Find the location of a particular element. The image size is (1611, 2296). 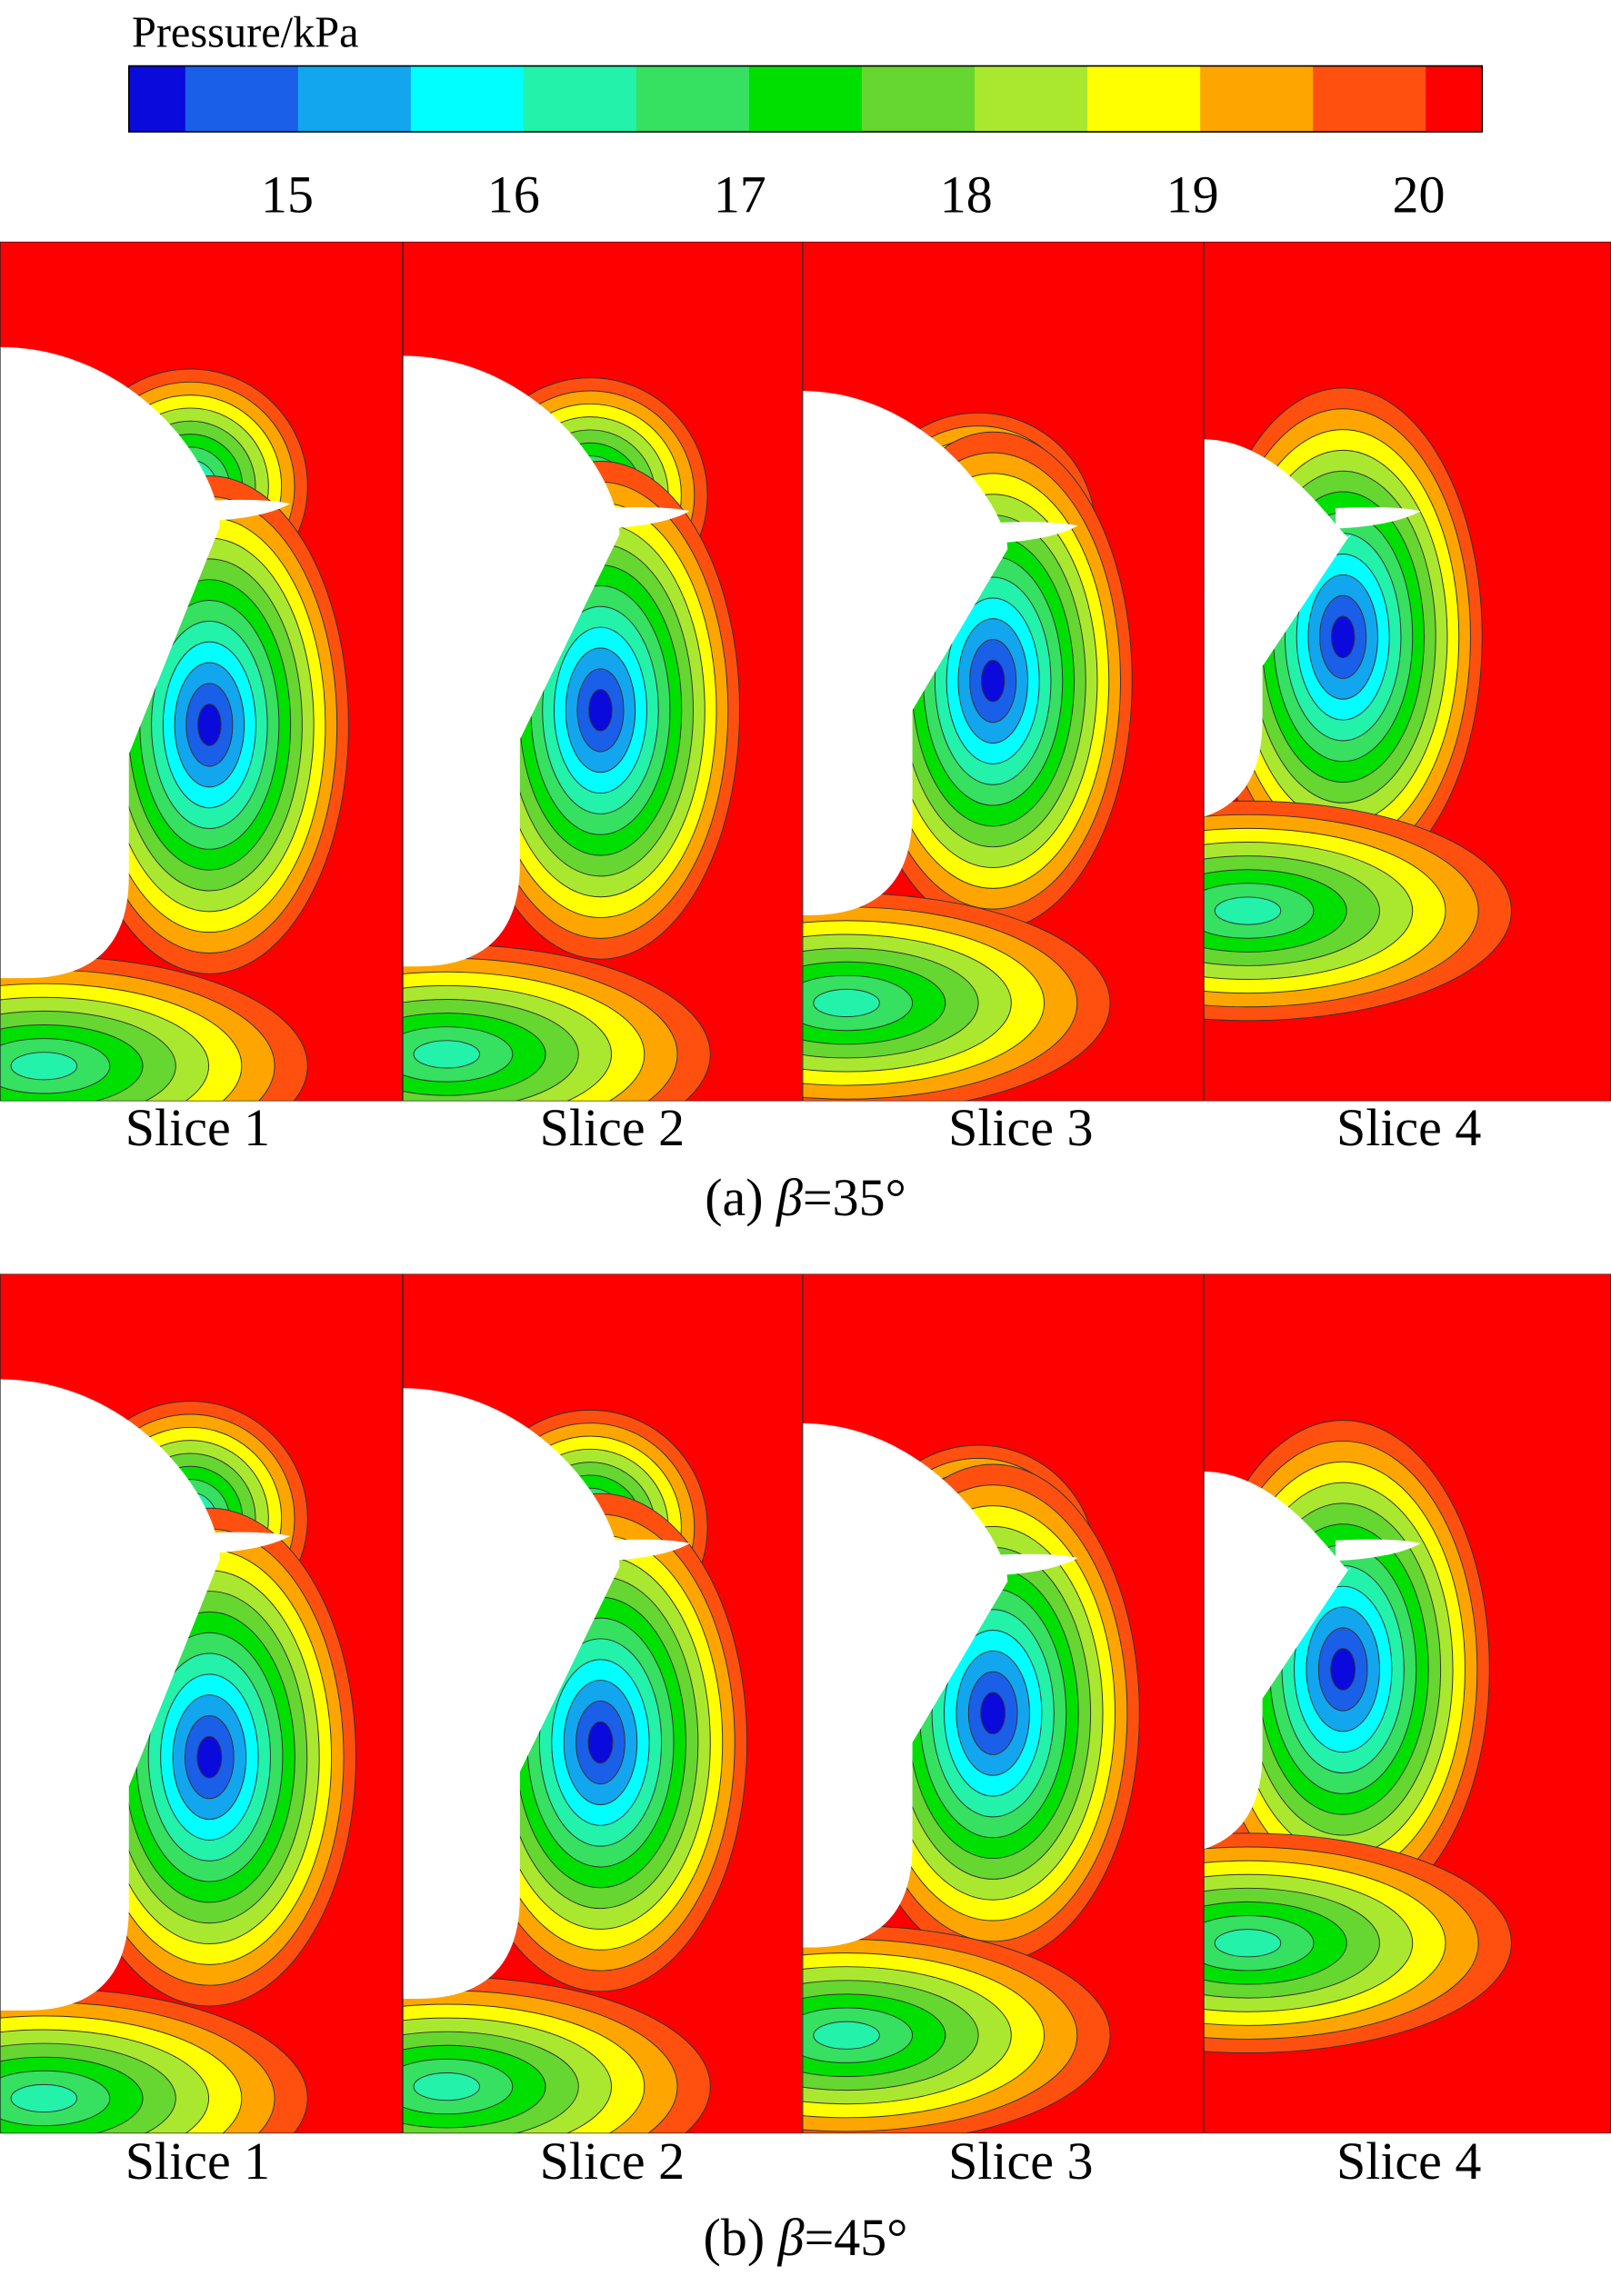

colorbar-title: Pressure/kPa is located at coordinates (245, 33).